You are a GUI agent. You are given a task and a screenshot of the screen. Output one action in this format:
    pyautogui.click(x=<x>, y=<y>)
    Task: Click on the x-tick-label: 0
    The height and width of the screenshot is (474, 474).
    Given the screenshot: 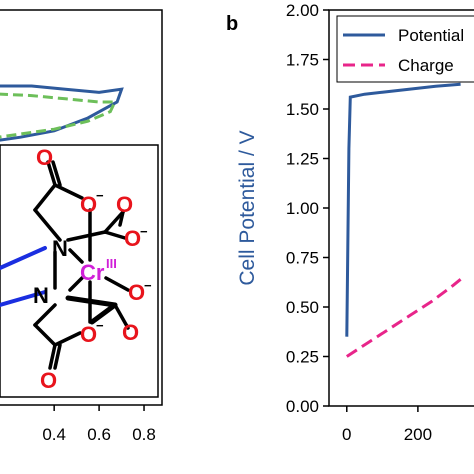 What is the action you would take?
    pyautogui.click(x=346, y=434)
    